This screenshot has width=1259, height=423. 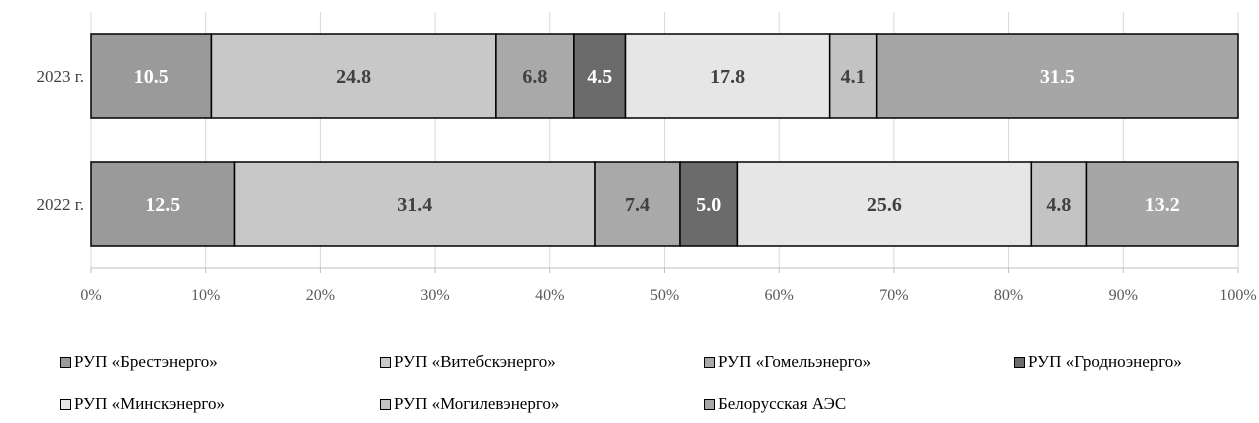 What do you see at coordinates (477, 403) in the screenshot?
I see `legend-label: РУП «Могилевэнерго»` at bounding box center [477, 403].